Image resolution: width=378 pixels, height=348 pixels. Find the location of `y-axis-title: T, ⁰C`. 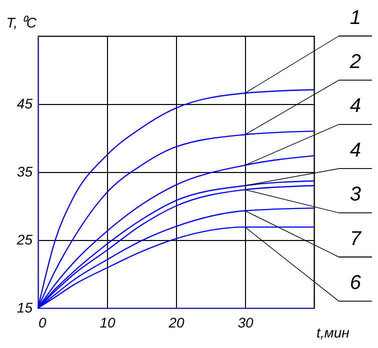

y-axis-title: T, ⁰C is located at coordinates (22, 22).